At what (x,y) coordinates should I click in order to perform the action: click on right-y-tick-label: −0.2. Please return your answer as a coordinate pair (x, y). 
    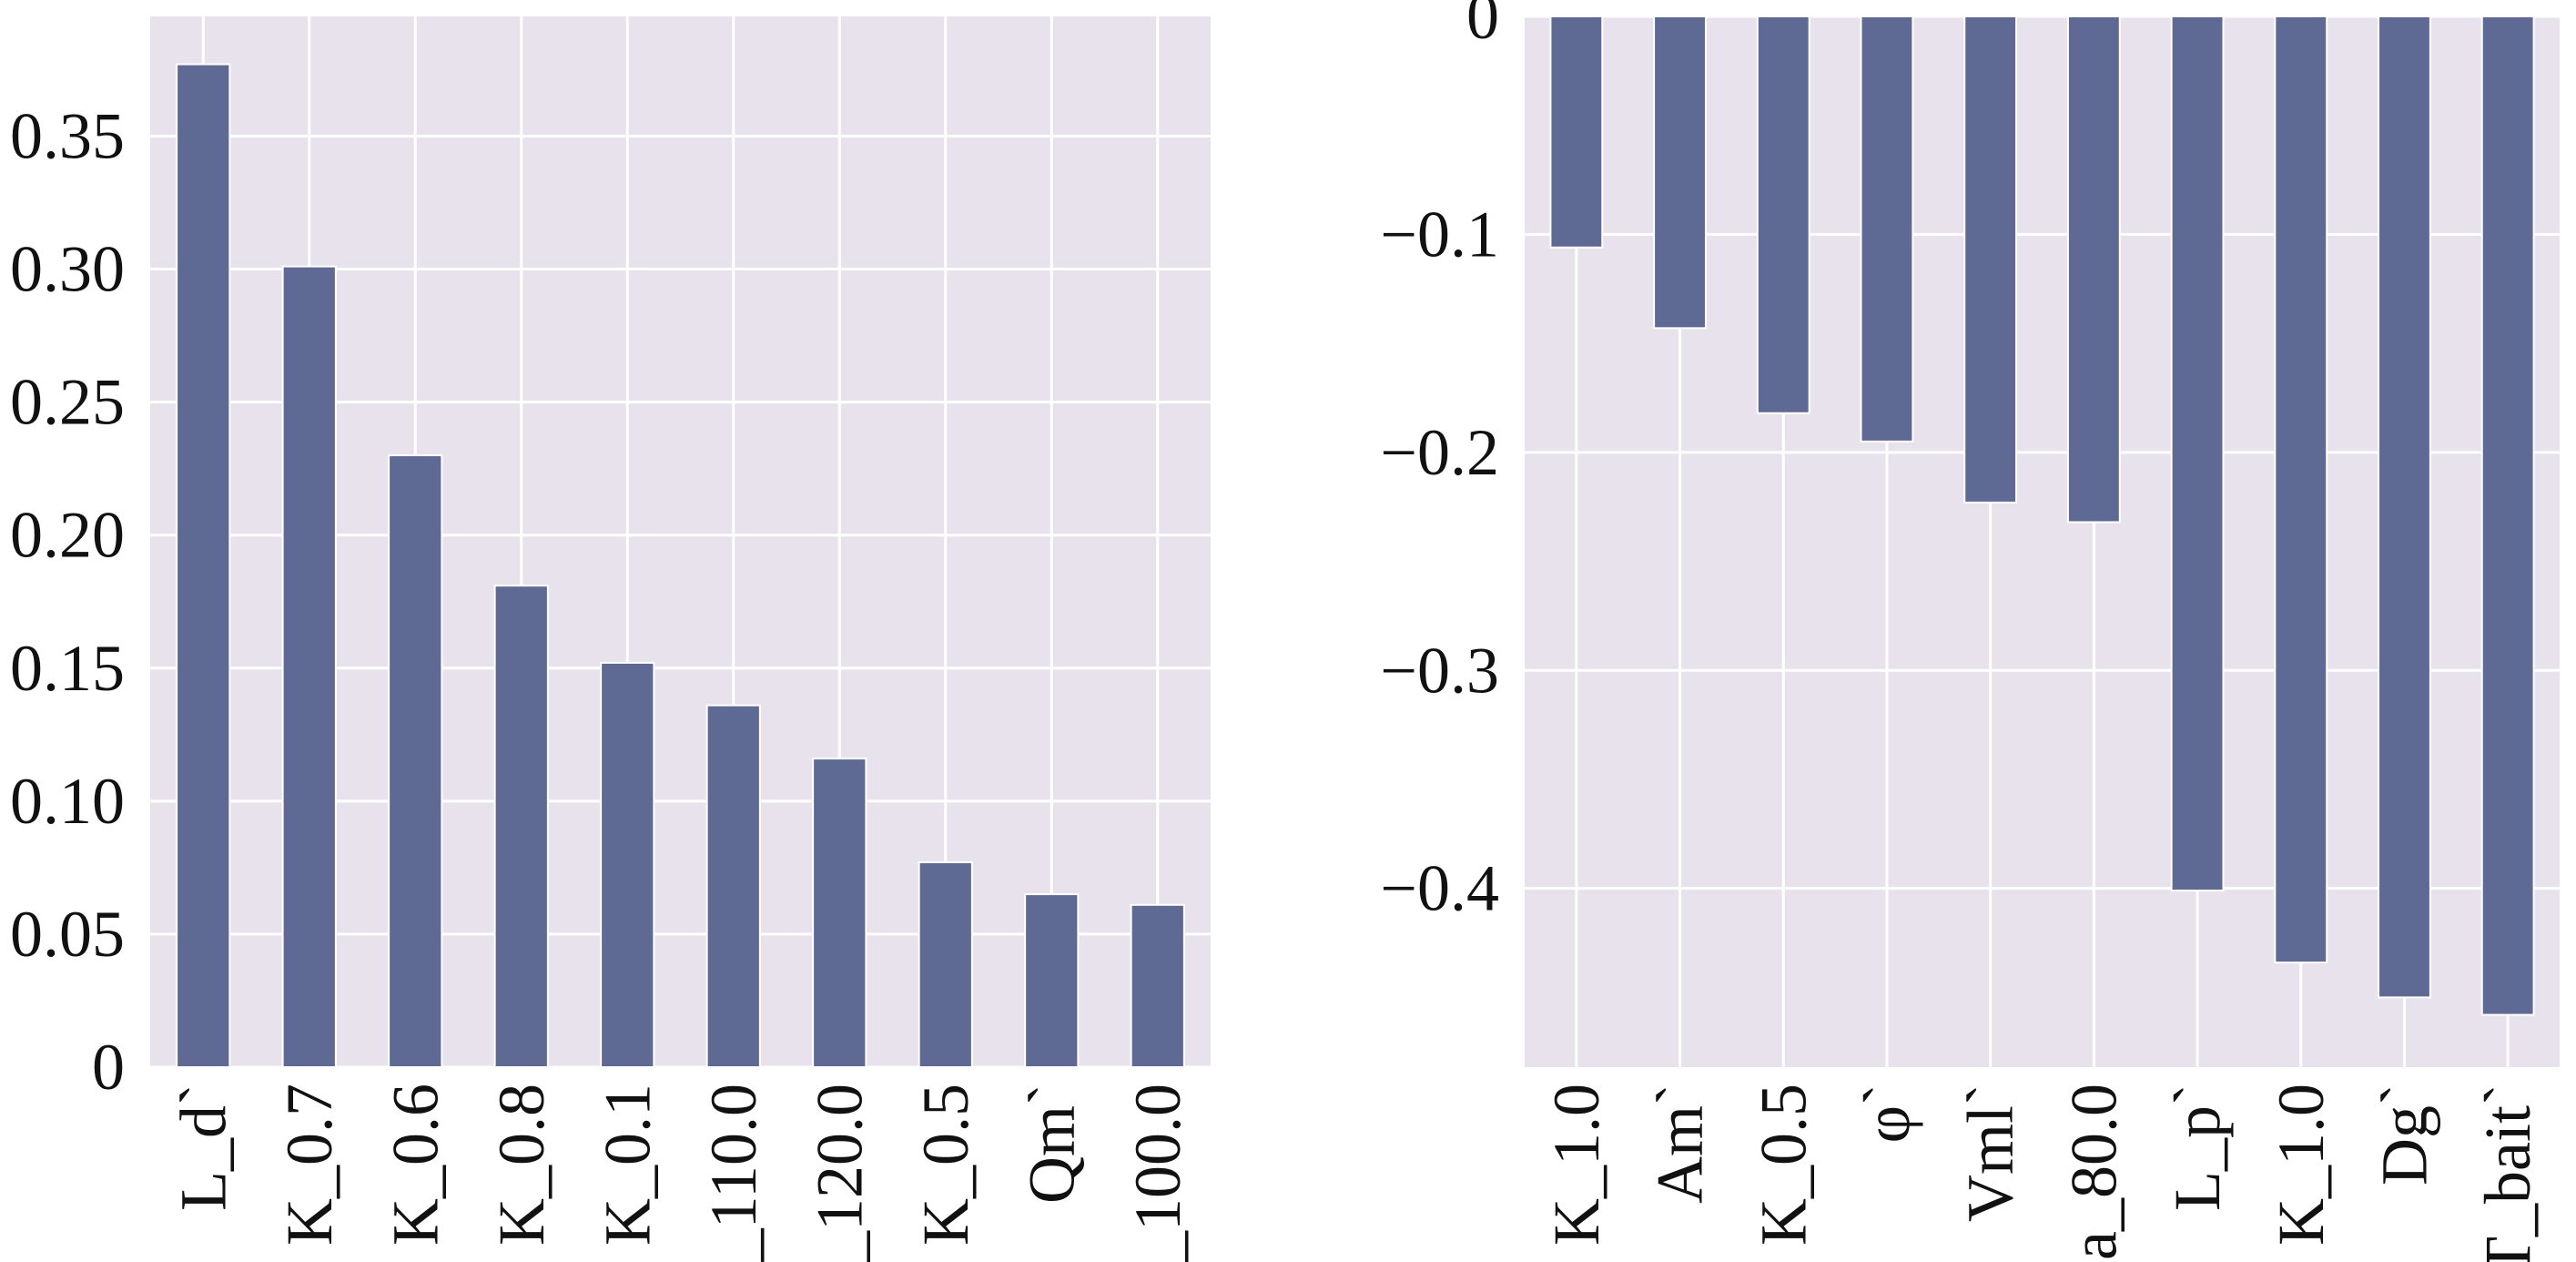
    Looking at the image, I should click on (1439, 452).